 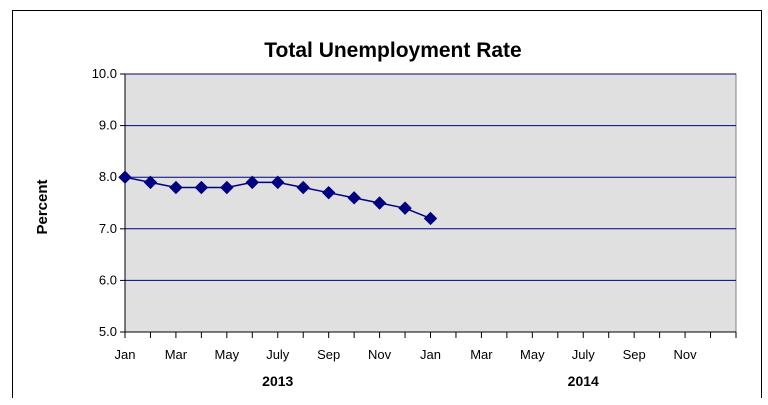 I want to click on year-label: 2014, so click(x=583, y=381).